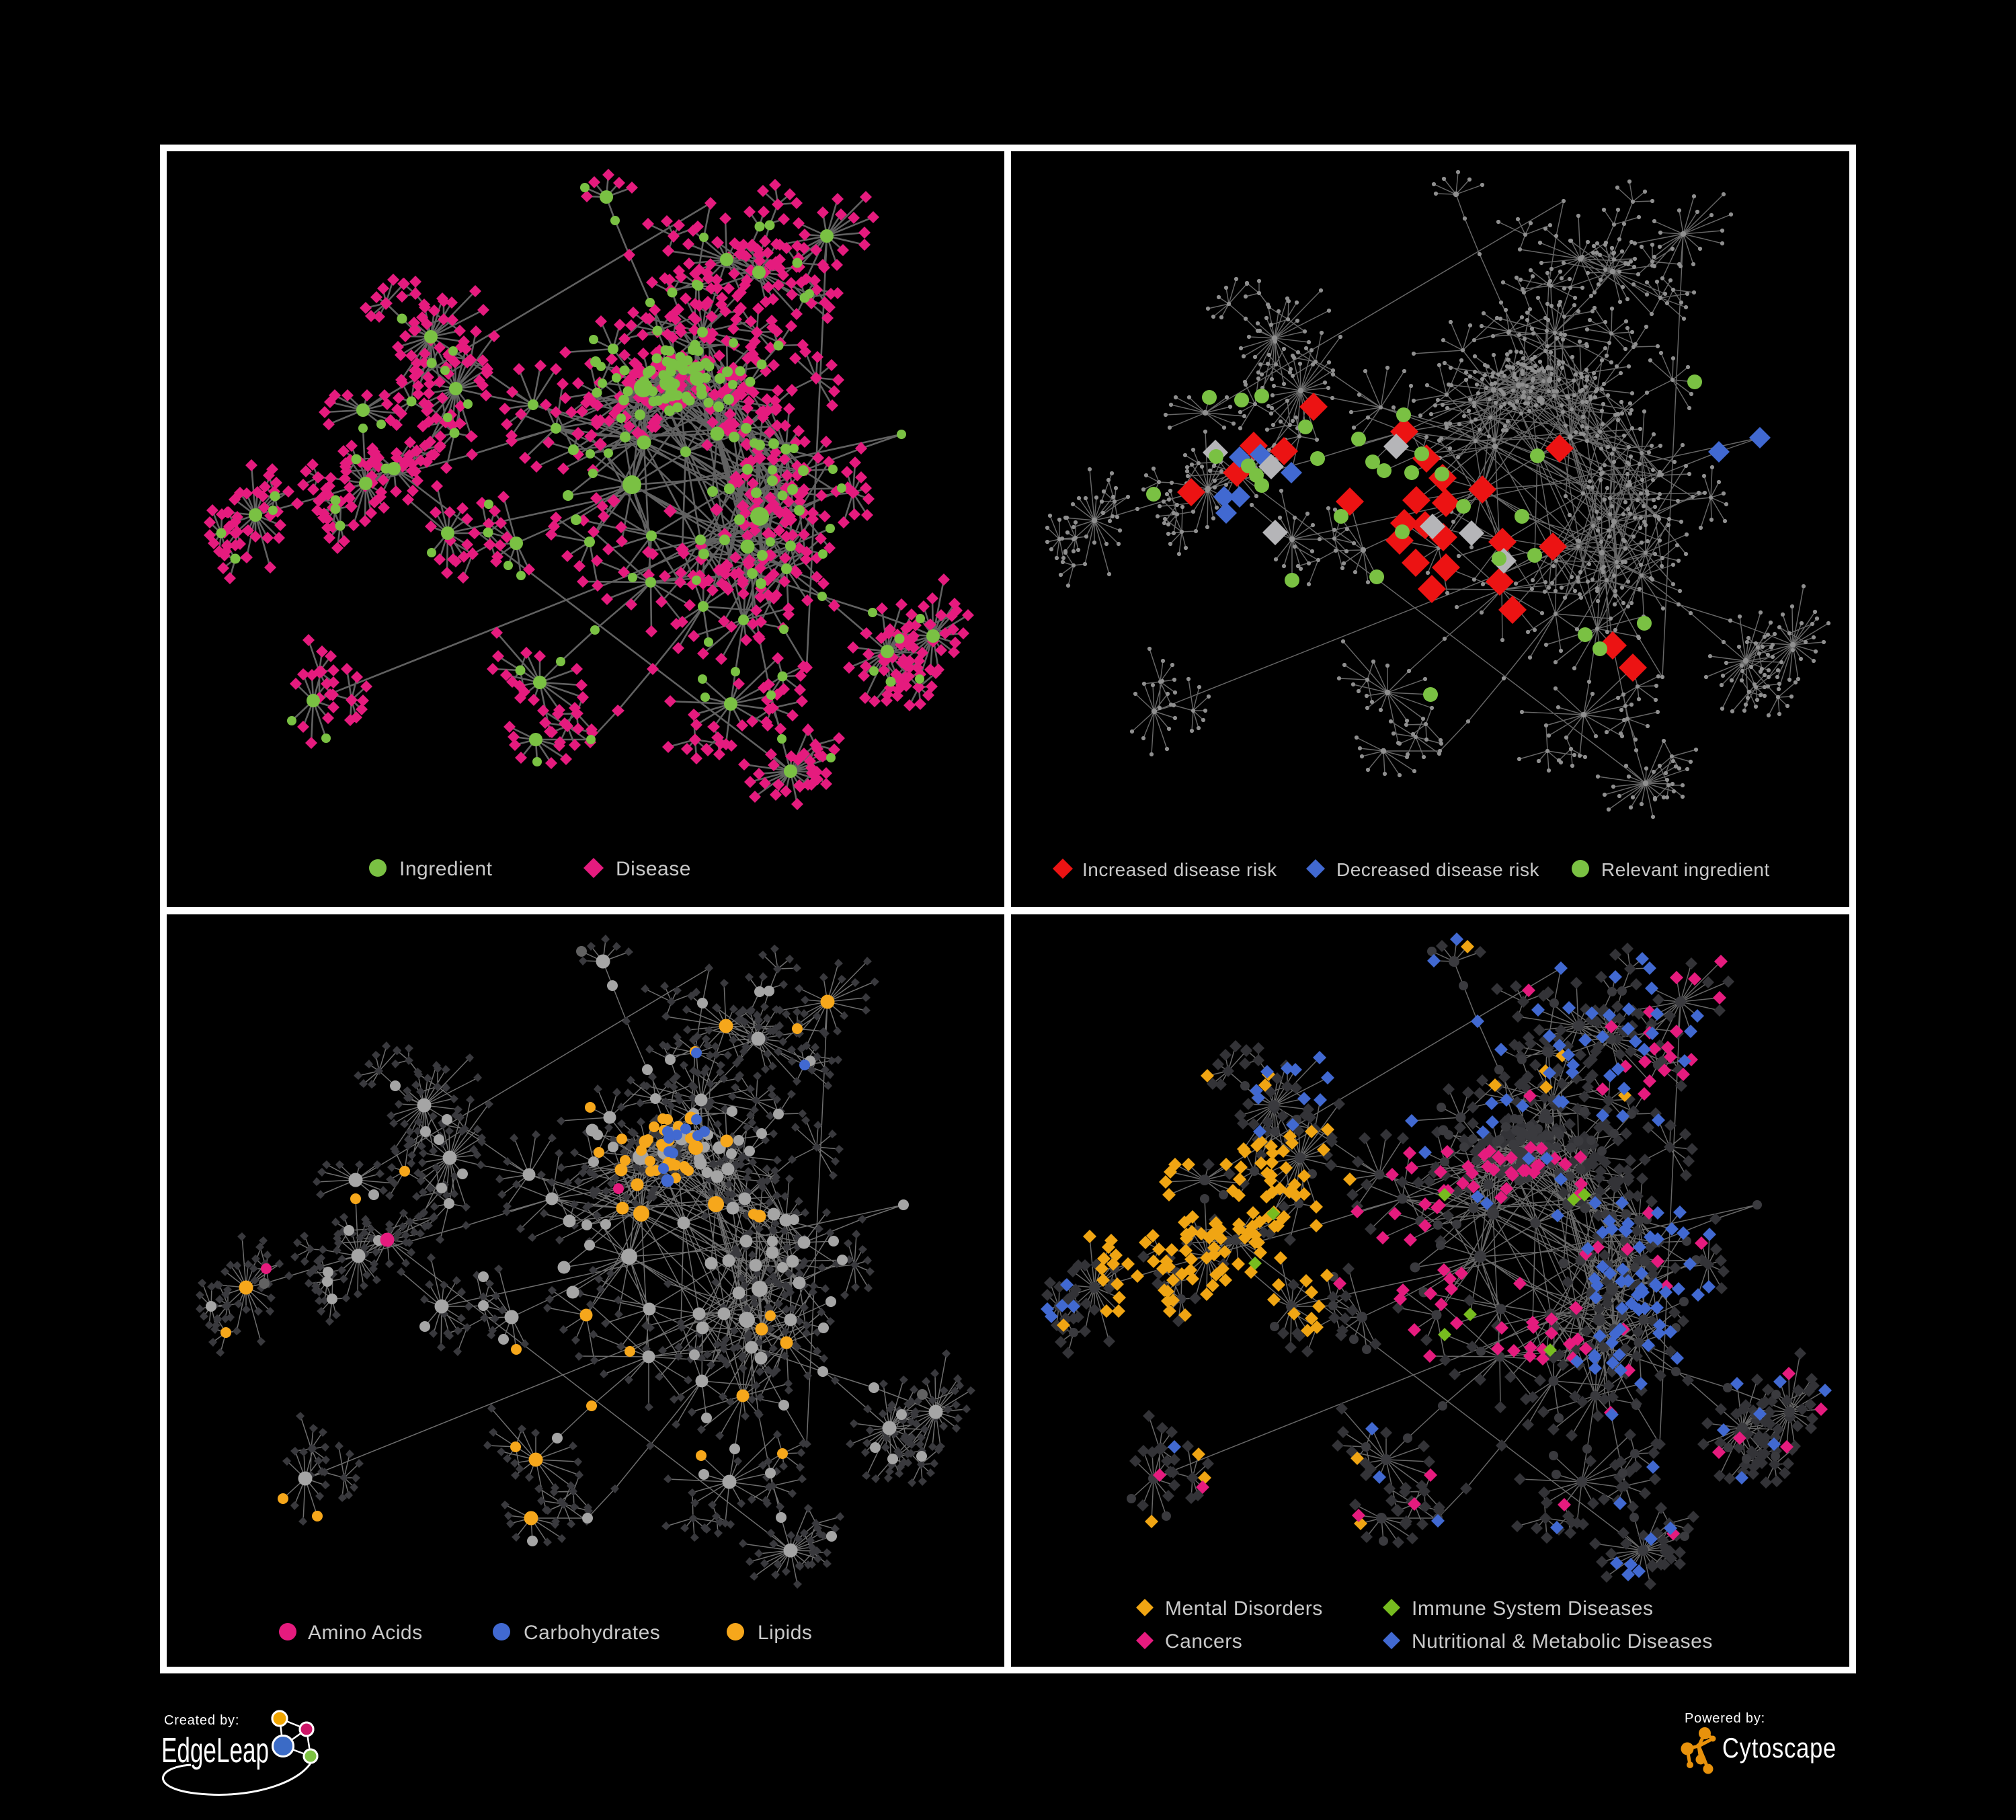 The height and width of the screenshot is (1820, 2016). Describe the element at coordinates (1685, 869) in the screenshot. I see `svg-text: Relevant ingredient` at that location.